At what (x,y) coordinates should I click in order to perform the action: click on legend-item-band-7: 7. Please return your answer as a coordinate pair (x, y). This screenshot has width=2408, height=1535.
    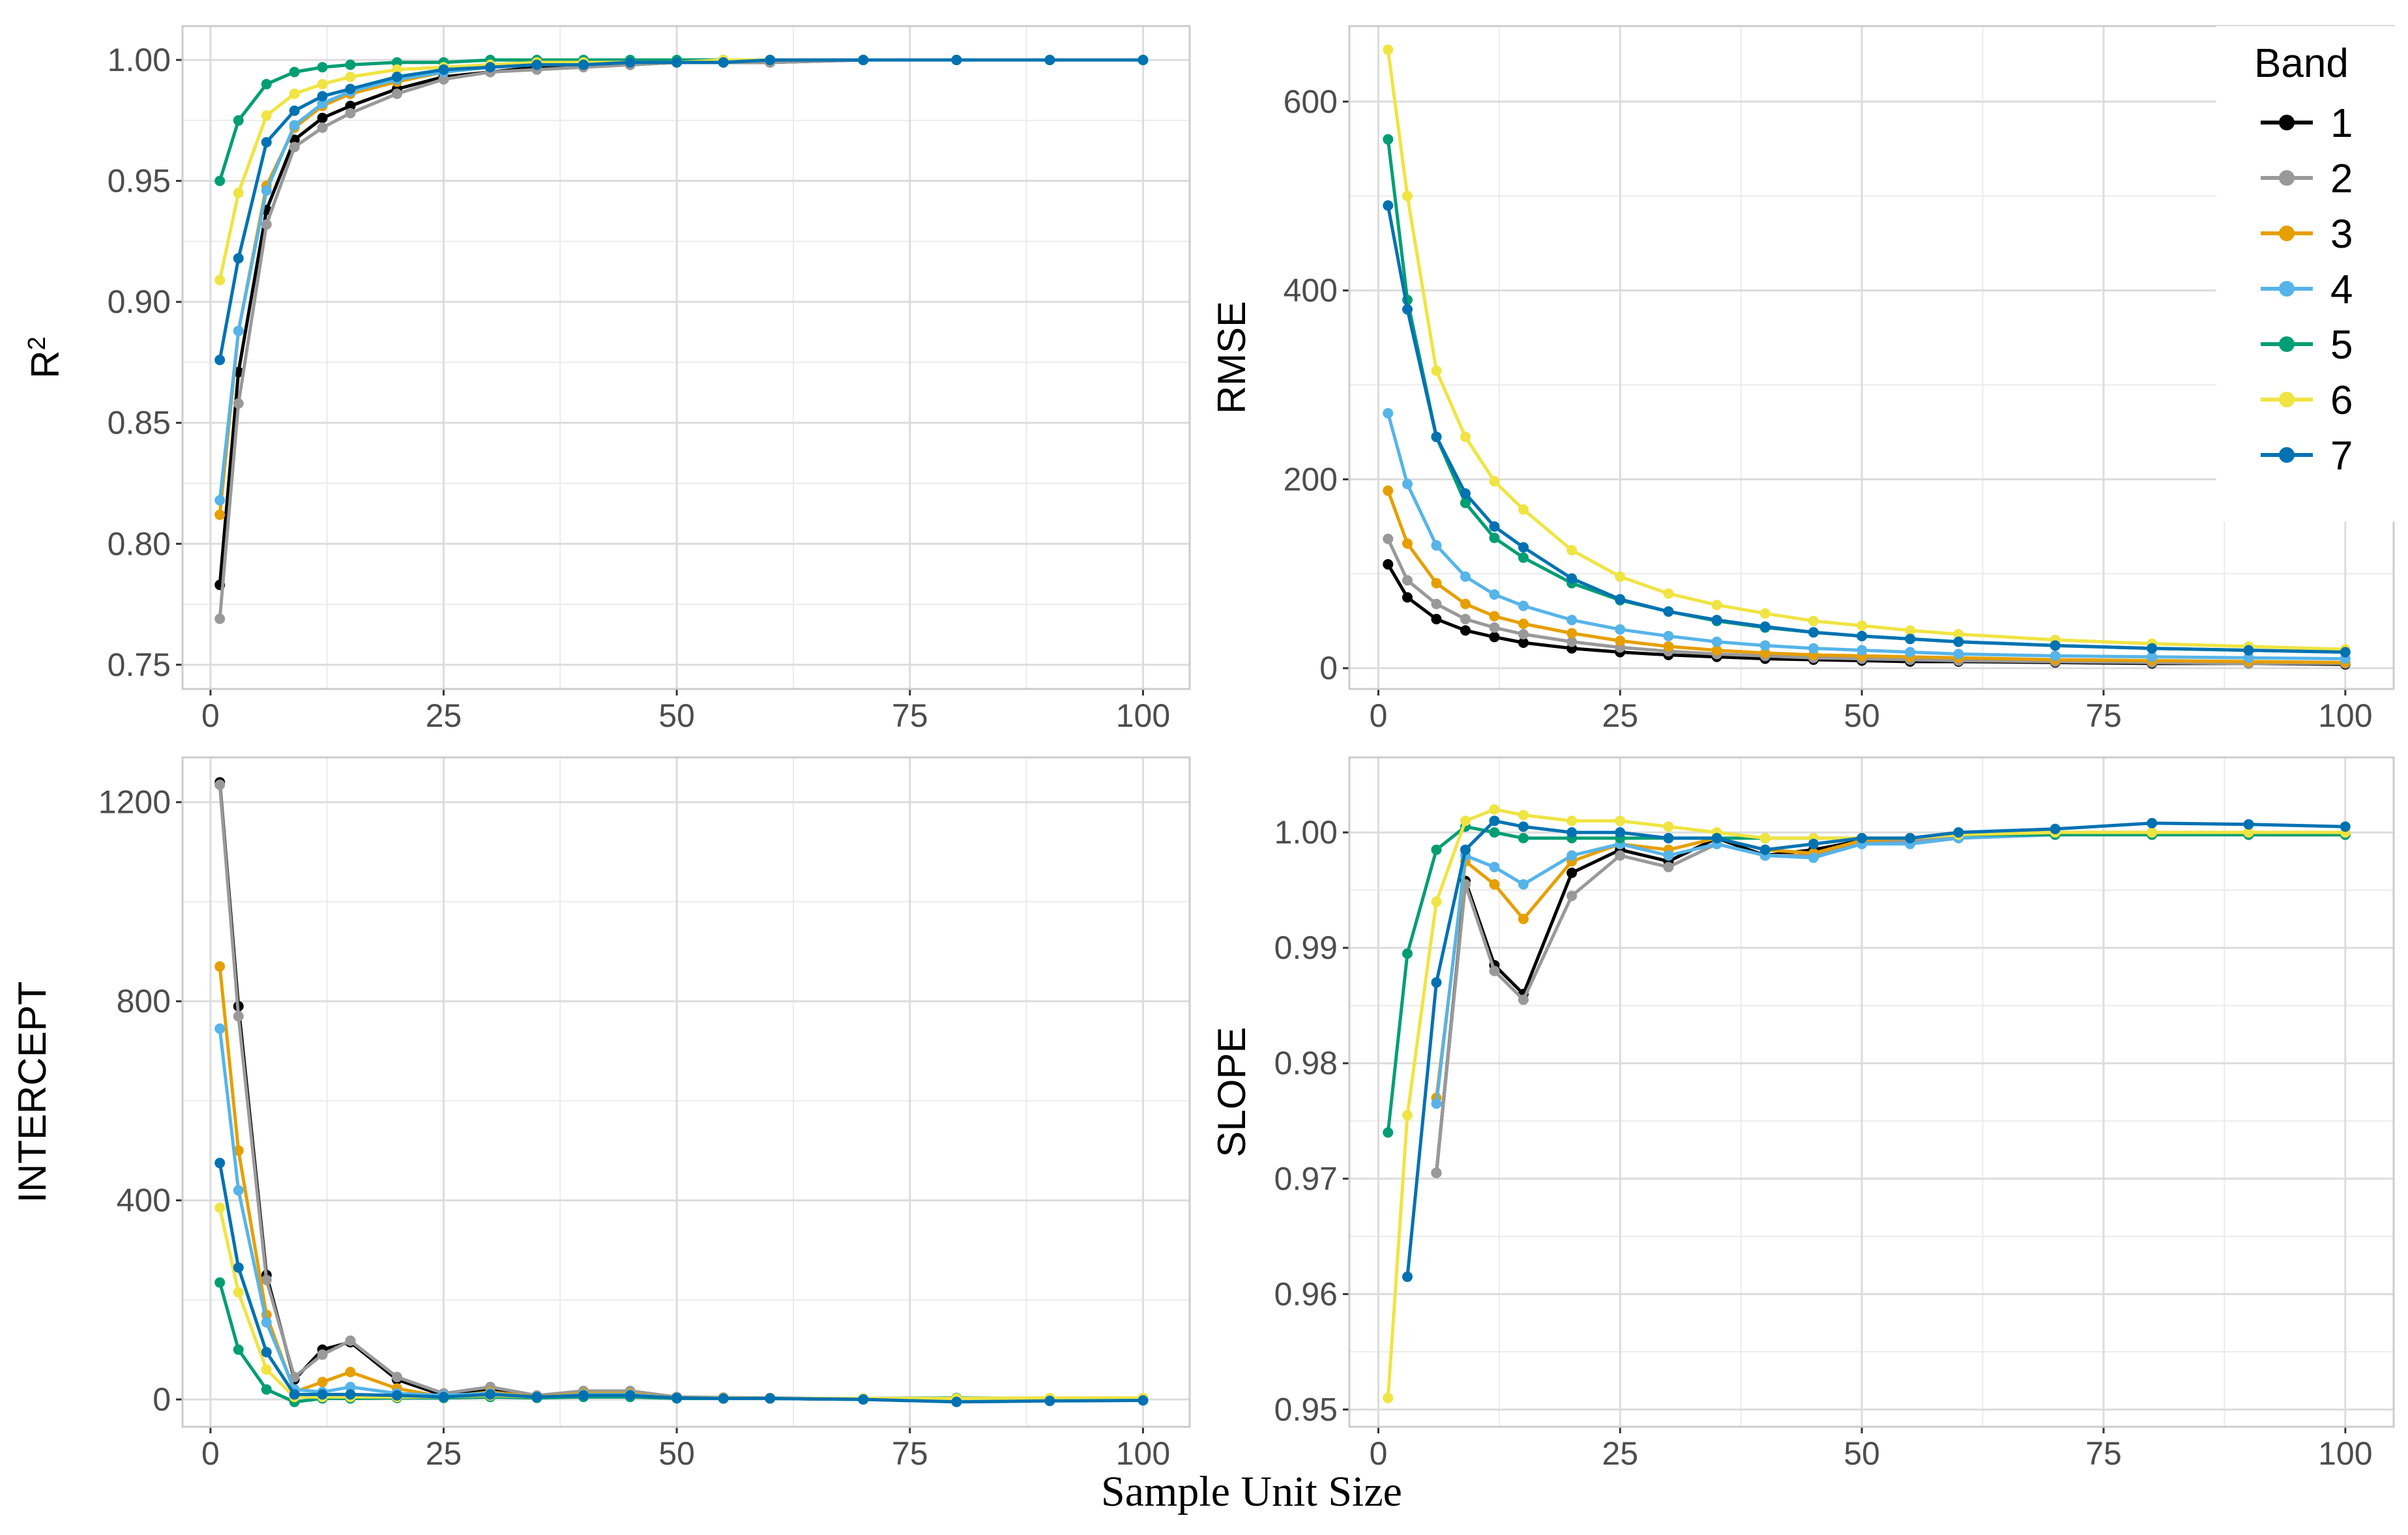
    Looking at the image, I should click on (2307, 455).